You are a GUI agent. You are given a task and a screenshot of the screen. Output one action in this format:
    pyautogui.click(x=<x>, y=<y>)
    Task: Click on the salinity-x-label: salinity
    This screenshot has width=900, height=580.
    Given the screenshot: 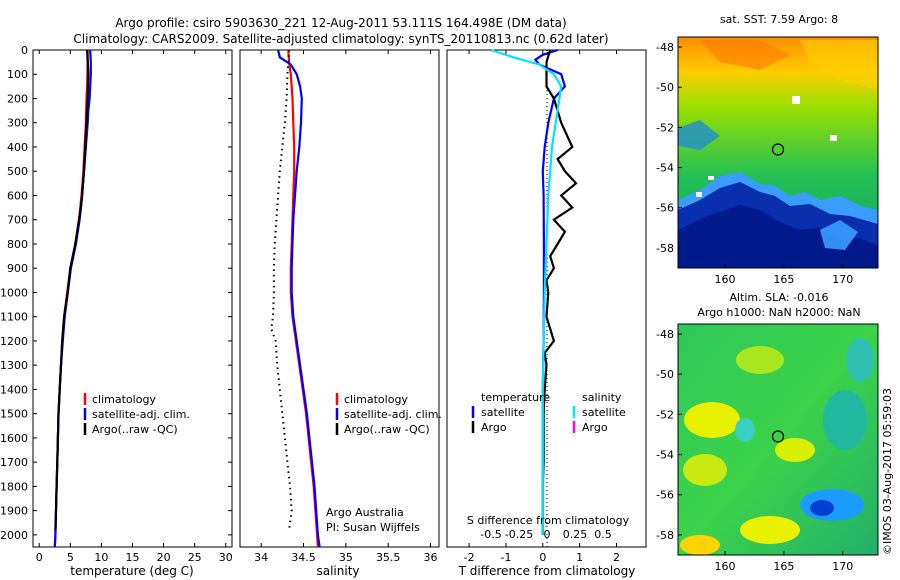 What is the action you would take?
    pyautogui.click(x=337, y=571)
    